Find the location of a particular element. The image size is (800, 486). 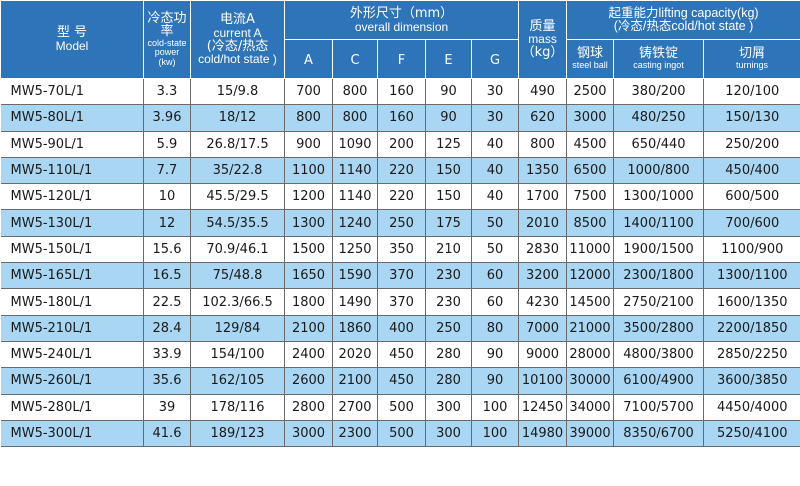

cell-model: MW5-70L/1 is located at coordinates (72, 92).